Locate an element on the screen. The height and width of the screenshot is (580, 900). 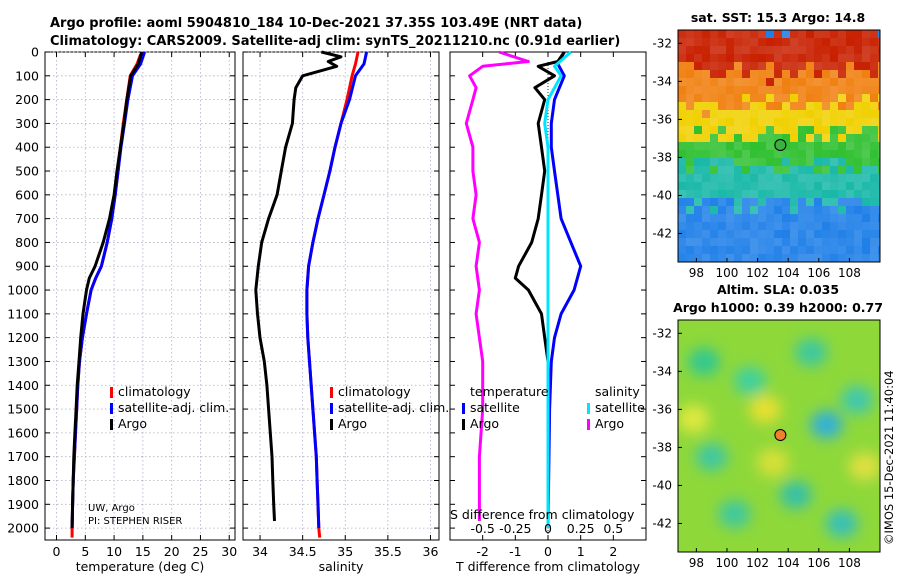
series-line-argo is located at coordinates (298, 286).